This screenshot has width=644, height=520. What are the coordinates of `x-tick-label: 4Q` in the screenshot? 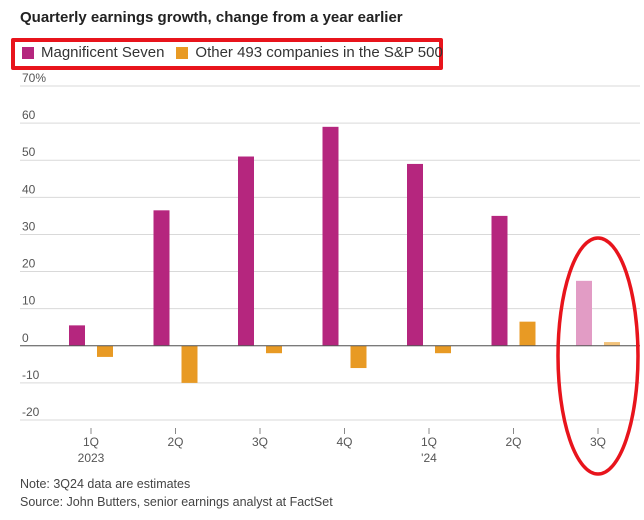 It's located at (344, 442).